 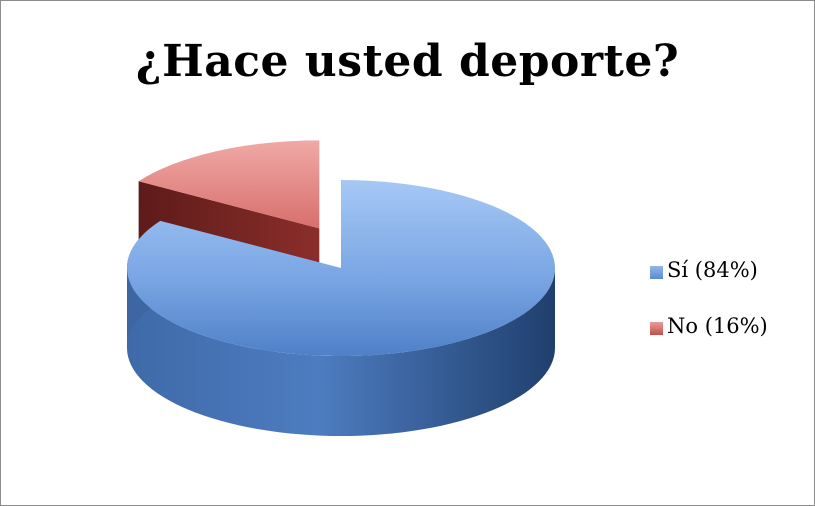 What do you see at coordinates (656, 272) in the screenshot?
I see `legend-swatch-si` at bounding box center [656, 272].